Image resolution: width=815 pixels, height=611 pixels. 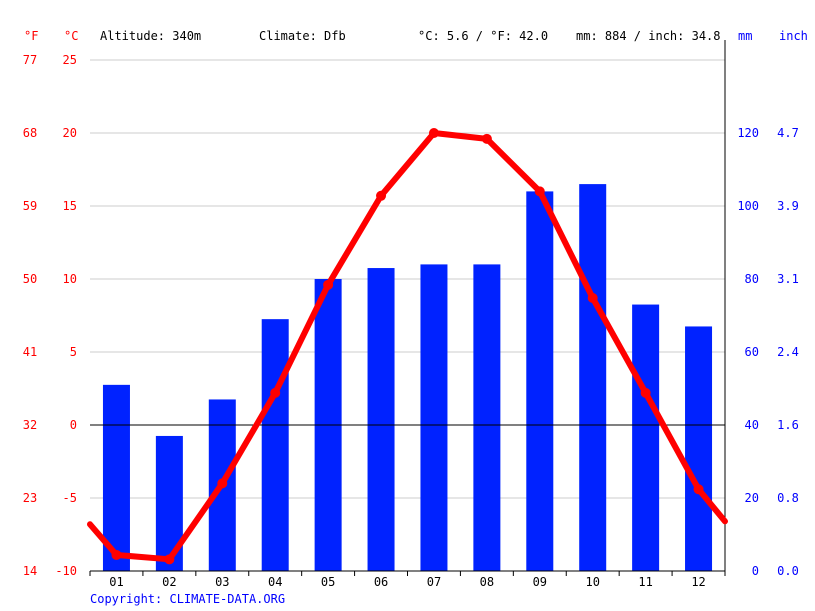 What do you see at coordinates (30, 206) in the screenshot?
I see `fahrenheit-tick-label: 59` at bounding box center [30, 206].